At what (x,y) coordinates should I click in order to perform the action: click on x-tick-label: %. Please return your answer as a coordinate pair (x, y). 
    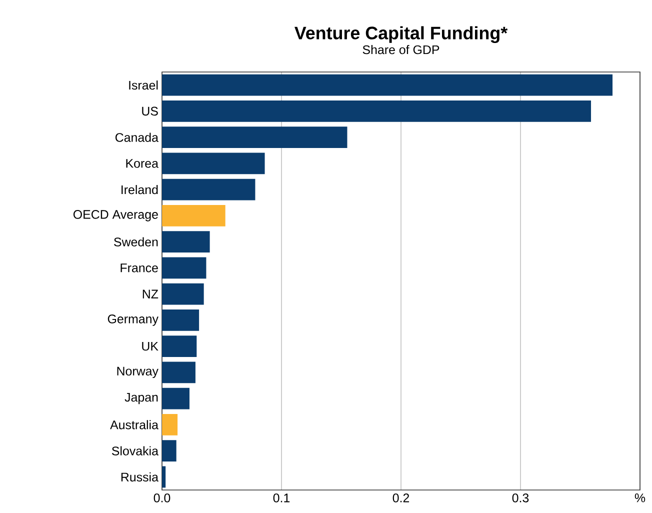
    Looking at the image, I should click on (640, 498).